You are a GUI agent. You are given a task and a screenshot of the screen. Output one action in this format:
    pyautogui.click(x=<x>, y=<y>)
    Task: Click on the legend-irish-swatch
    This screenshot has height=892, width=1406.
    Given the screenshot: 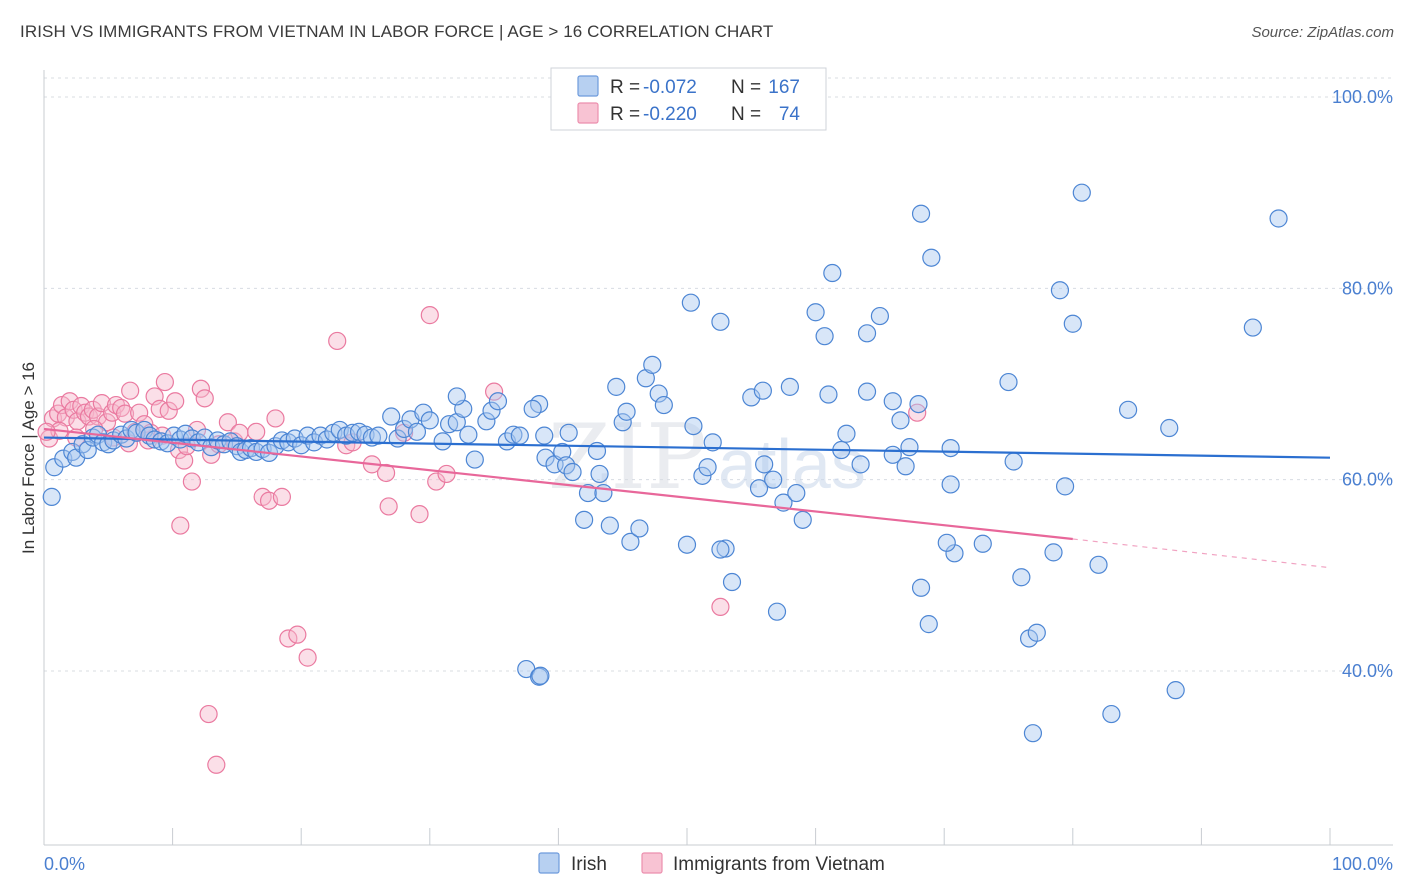 What is the action you would take?
    pyautogui.click(x=549, y=863)
    